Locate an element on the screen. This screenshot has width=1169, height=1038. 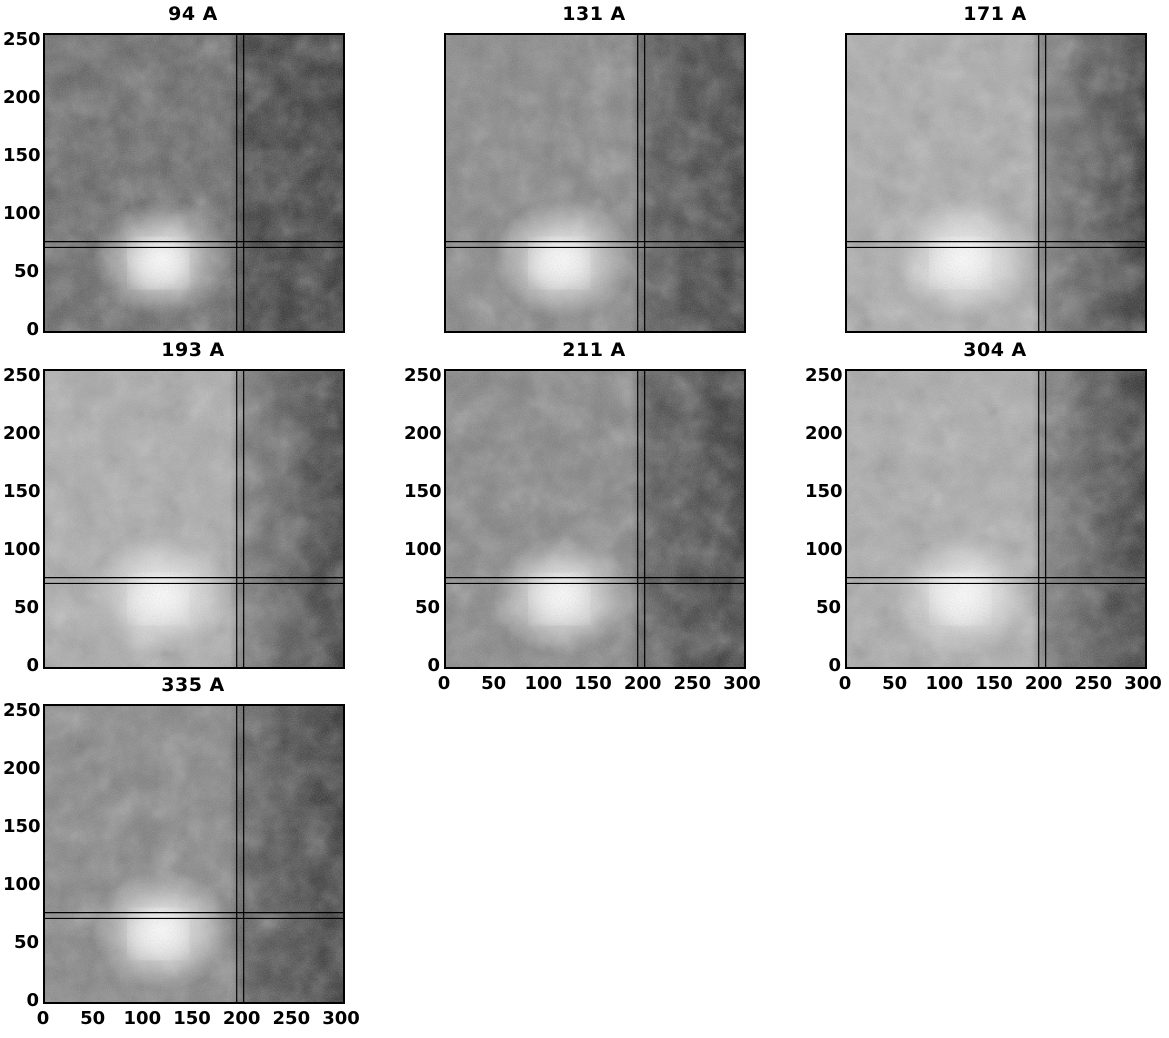
panel-title: 211 A is located at coordinates (594, 350).